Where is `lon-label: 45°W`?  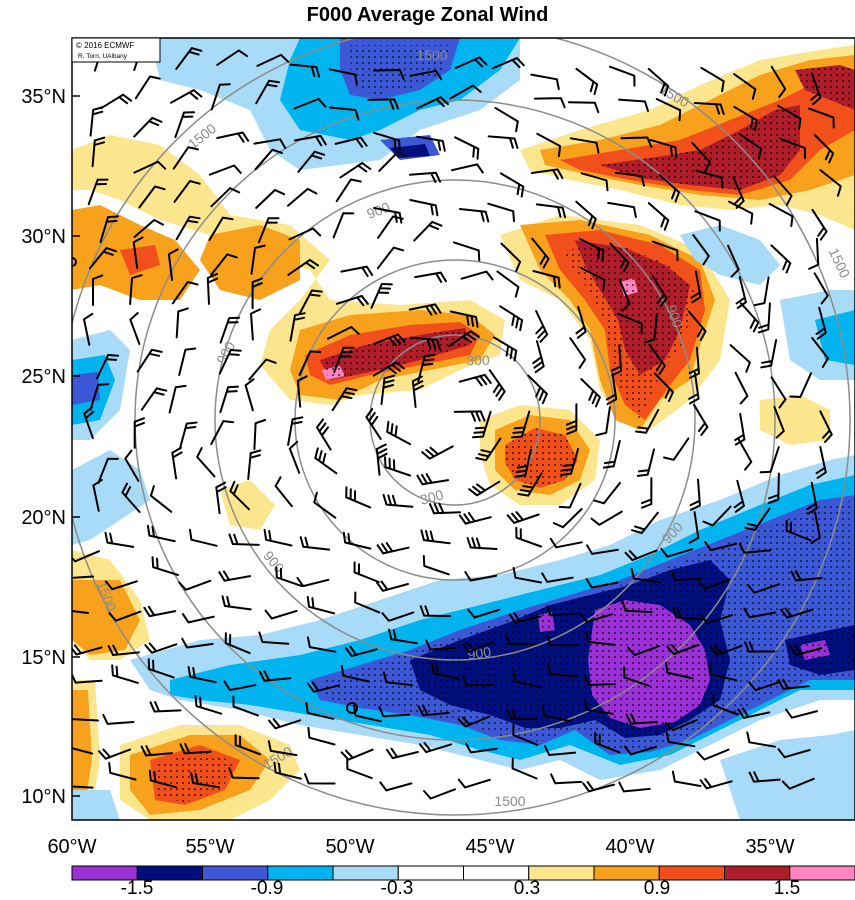
lon-label: 45°W is located at coordinates (489, 847).